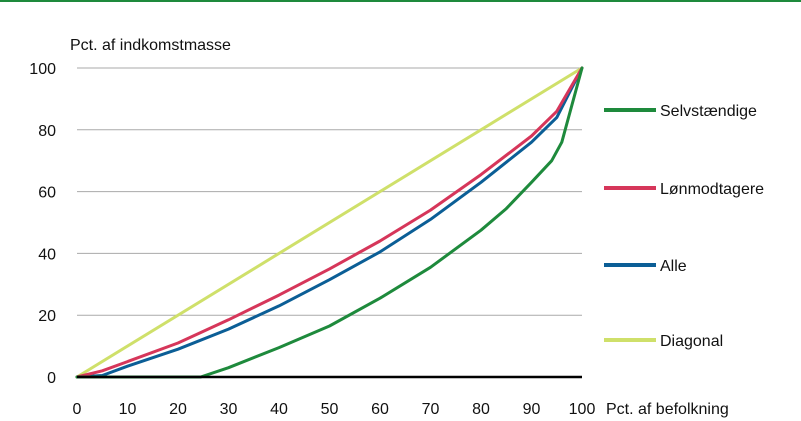 The height and width of the screenshot is (421, 801). Describe the element at coordinates (431, 409) in the screenshot. I see `x-tick-label-70: 70` at that location.